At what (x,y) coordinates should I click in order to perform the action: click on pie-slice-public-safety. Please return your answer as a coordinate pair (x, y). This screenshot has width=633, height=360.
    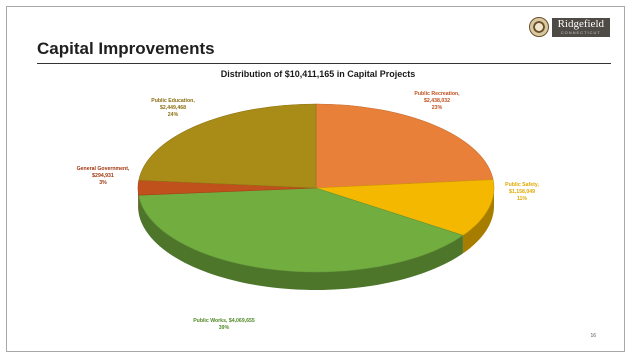
    Looking at the image, I should click on (405, 207).